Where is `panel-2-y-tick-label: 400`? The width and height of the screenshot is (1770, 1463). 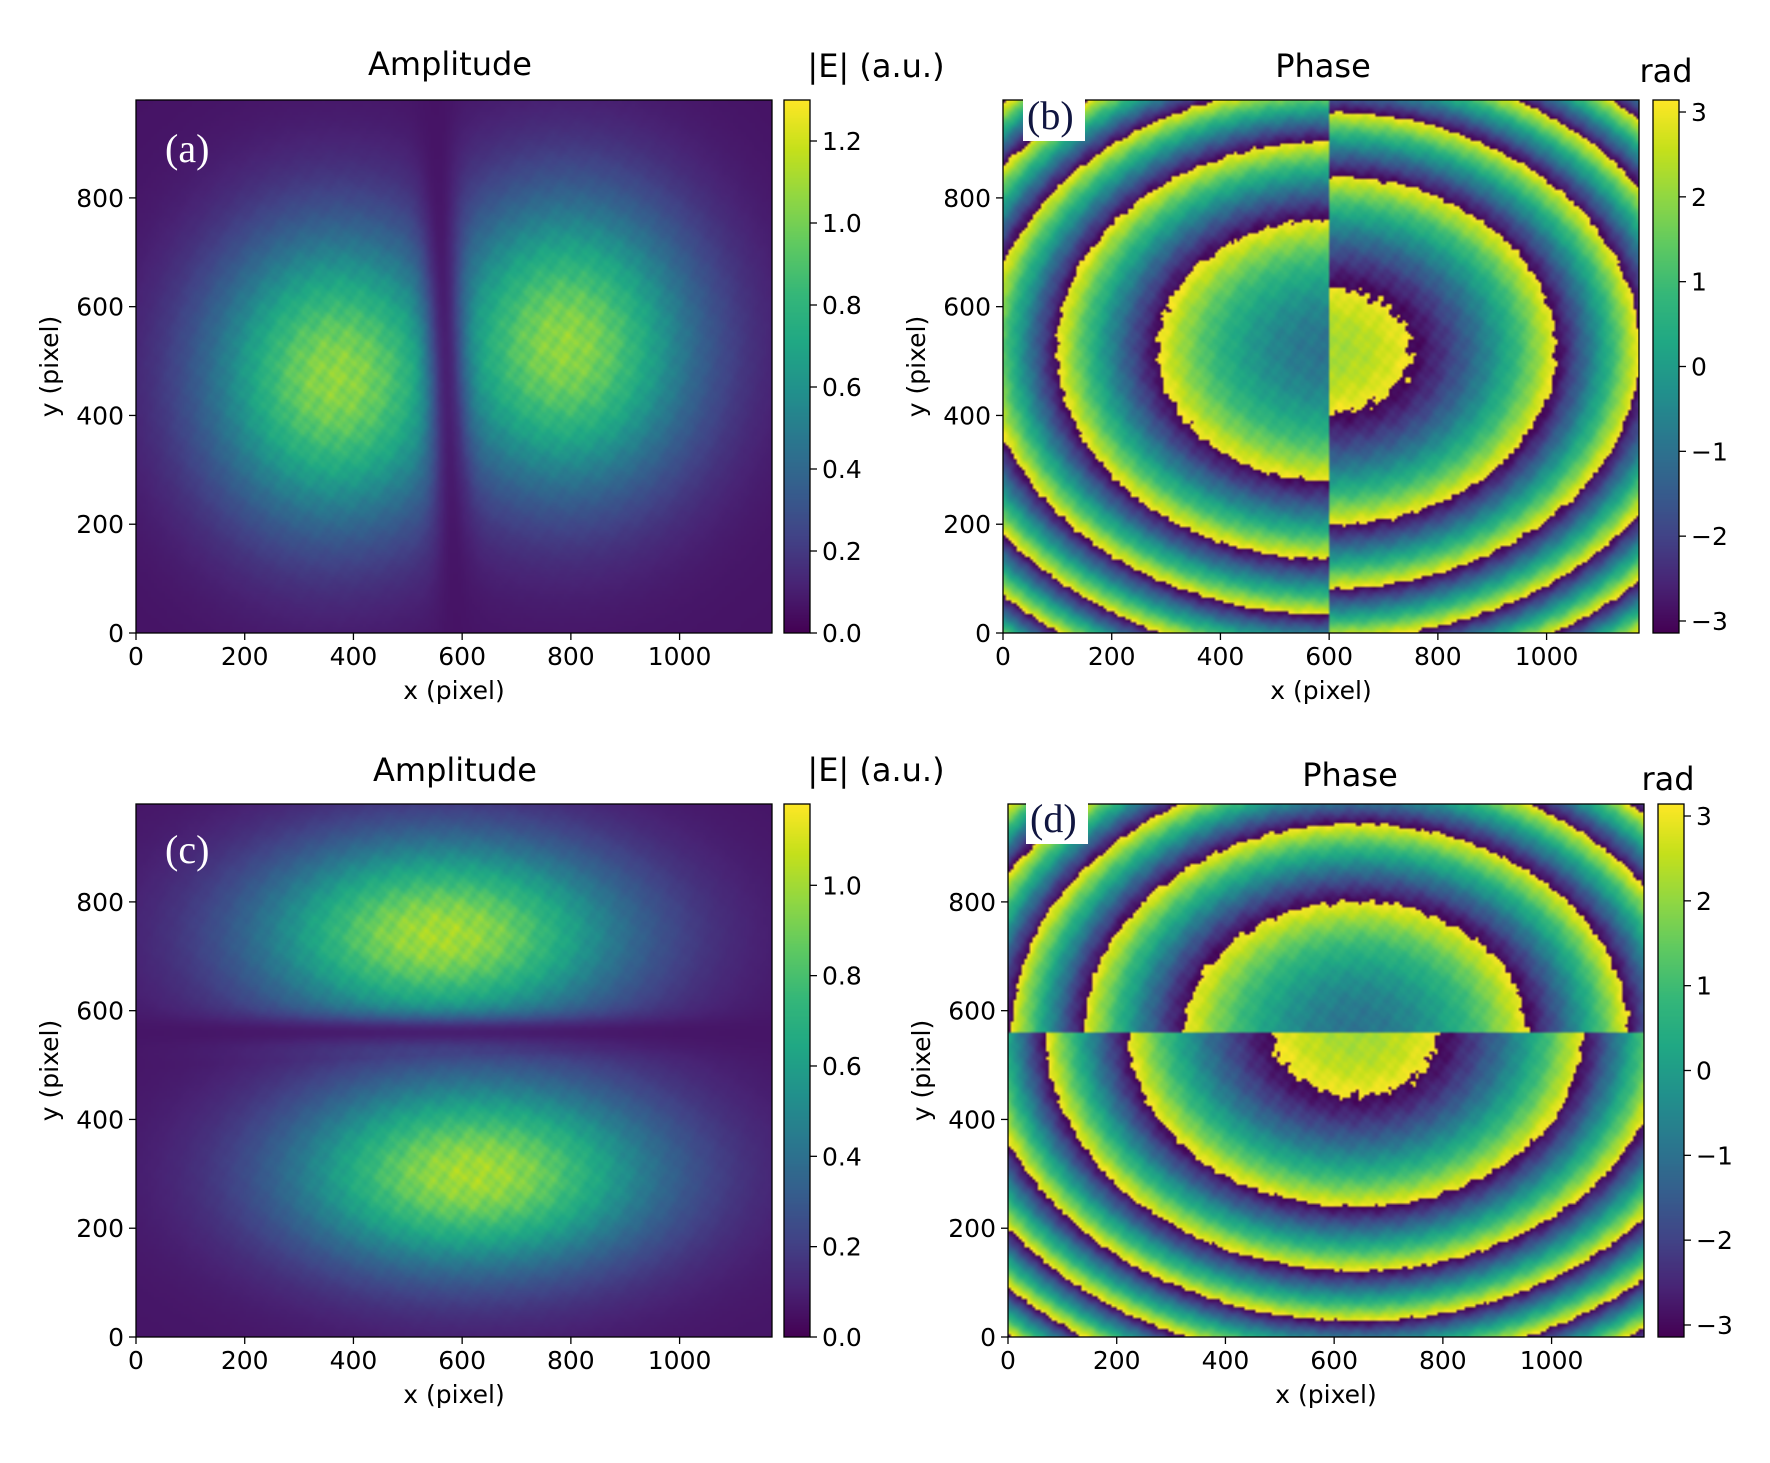 panel-2-y-tick-label: 400 is located at coordinates (967, 415).